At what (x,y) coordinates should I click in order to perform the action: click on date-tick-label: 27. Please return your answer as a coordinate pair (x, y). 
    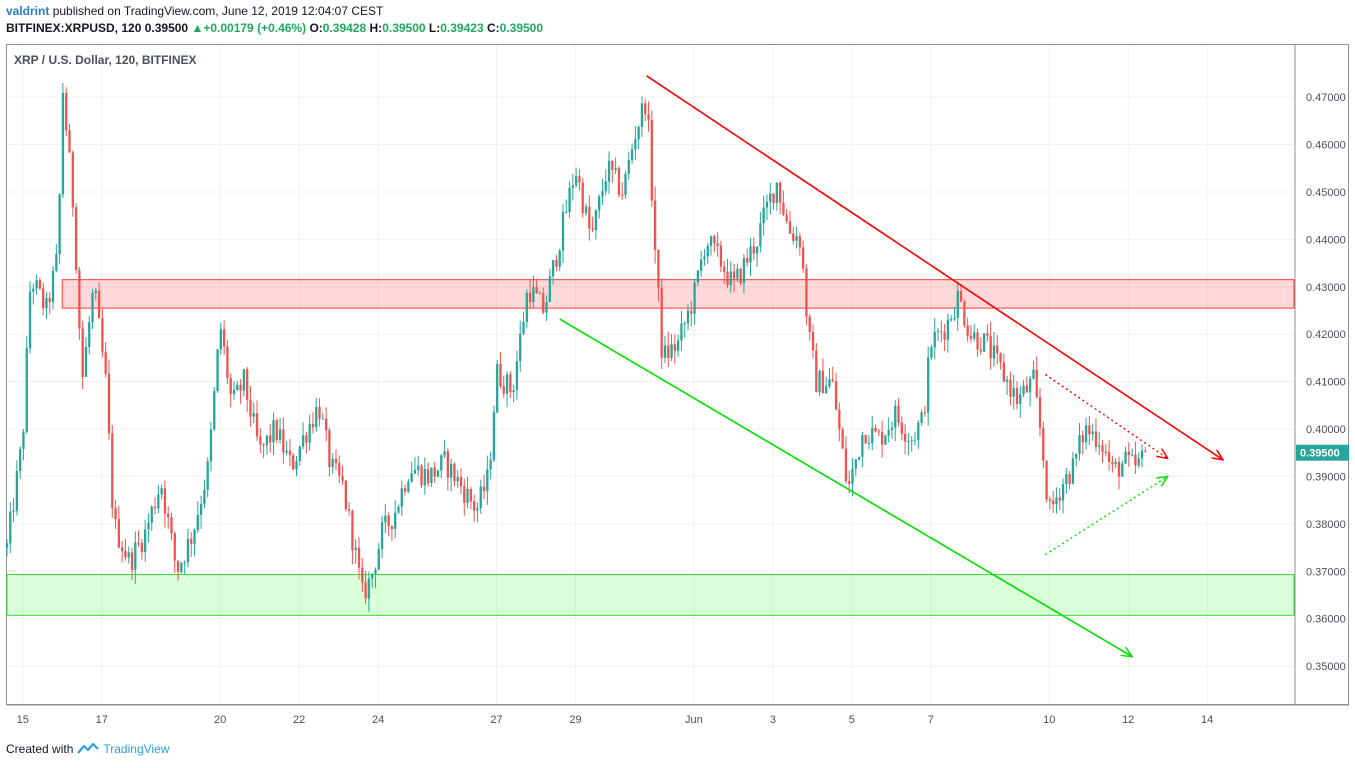
    Looking at the image, I should click on (496, 720).